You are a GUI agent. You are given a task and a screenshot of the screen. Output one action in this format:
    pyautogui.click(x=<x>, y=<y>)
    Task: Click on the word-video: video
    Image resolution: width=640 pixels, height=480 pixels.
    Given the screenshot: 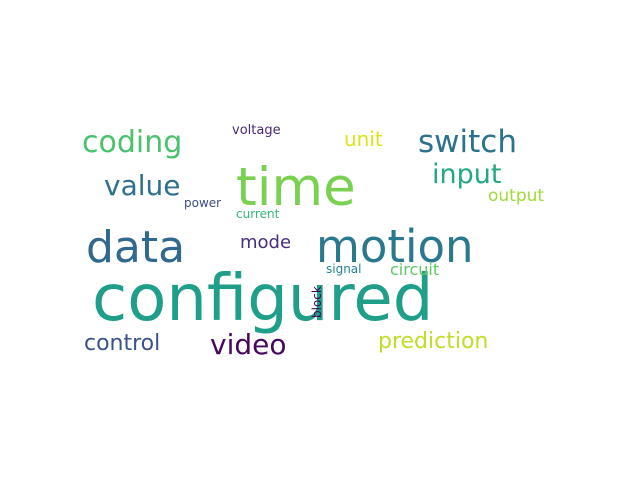 What is the action you would take?
    pyautogui.click(x=248, y=344)
    